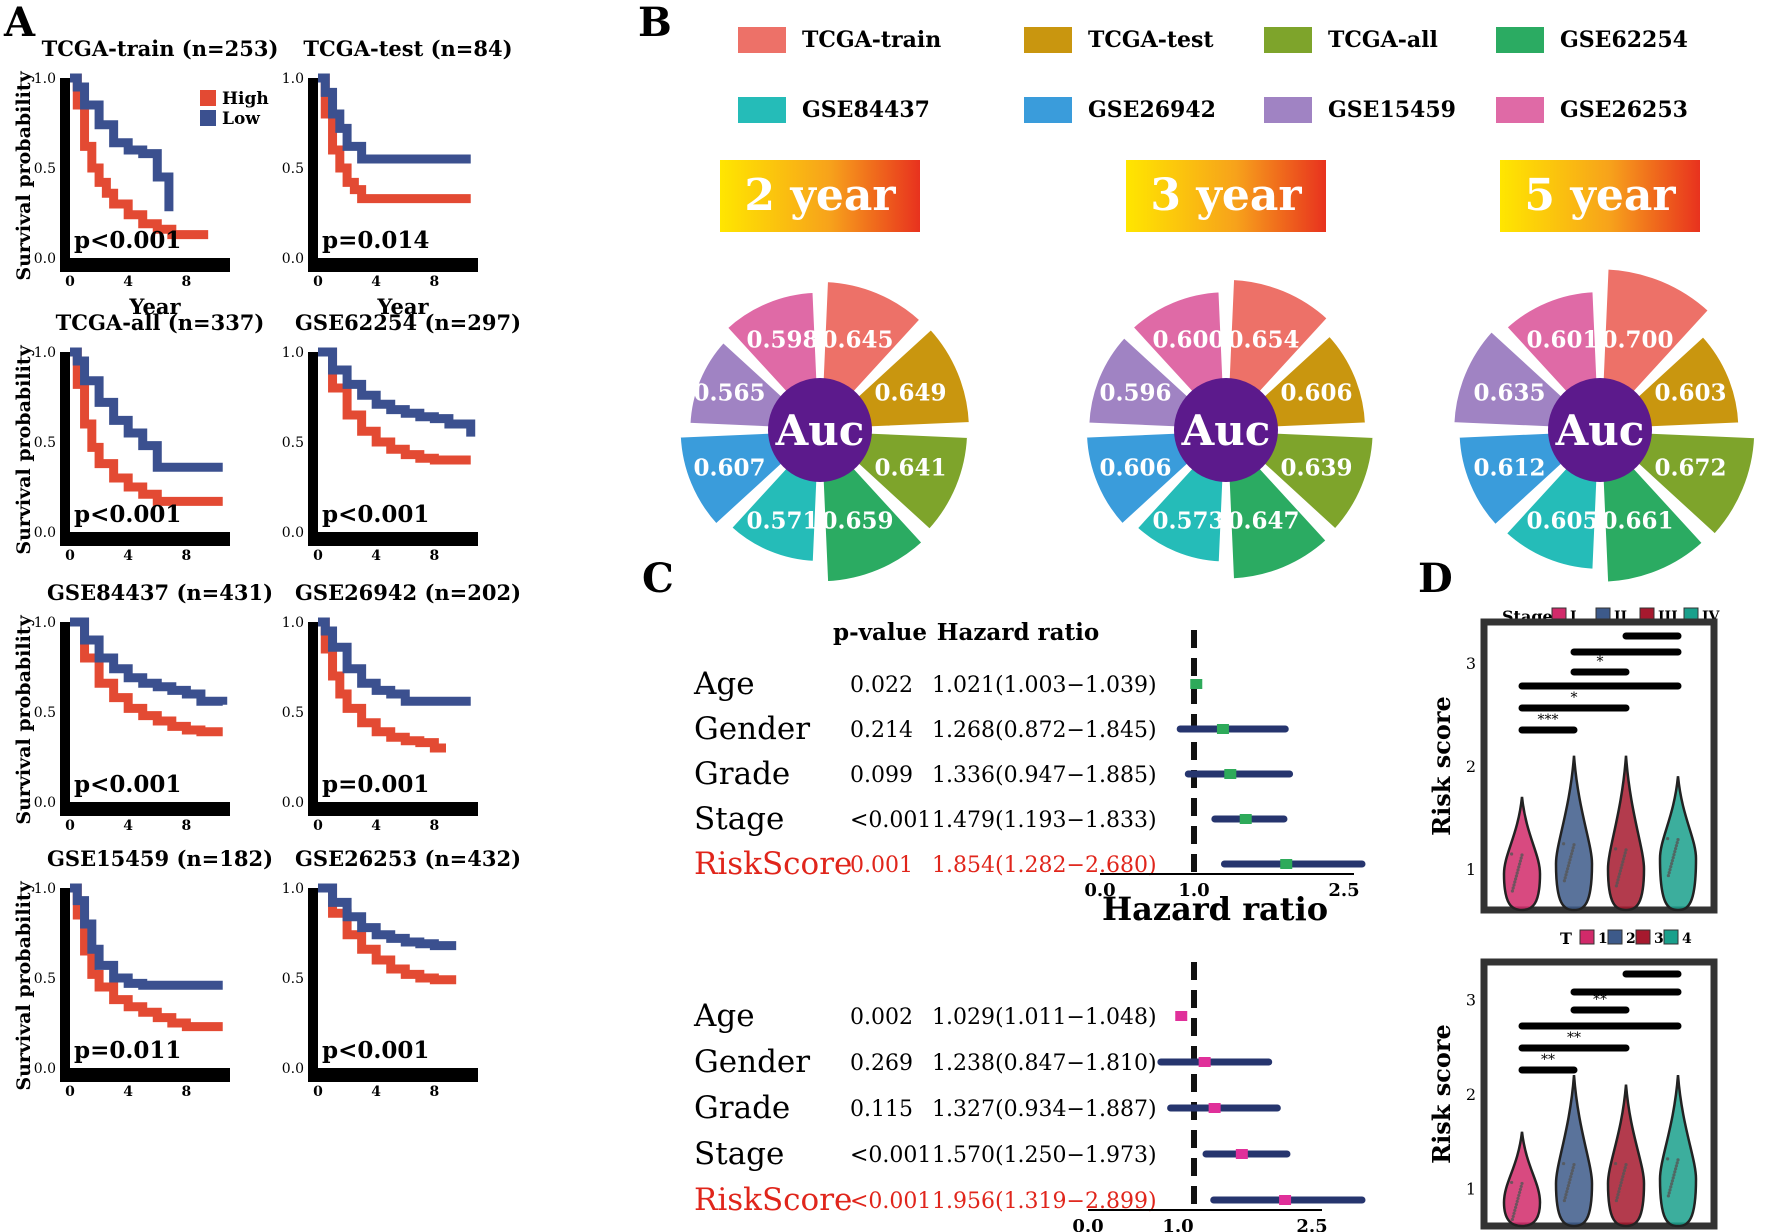 This screenshot has height=1232, width=1772. I want to click on forest-pvalue: 0.099, so click(881, 775).